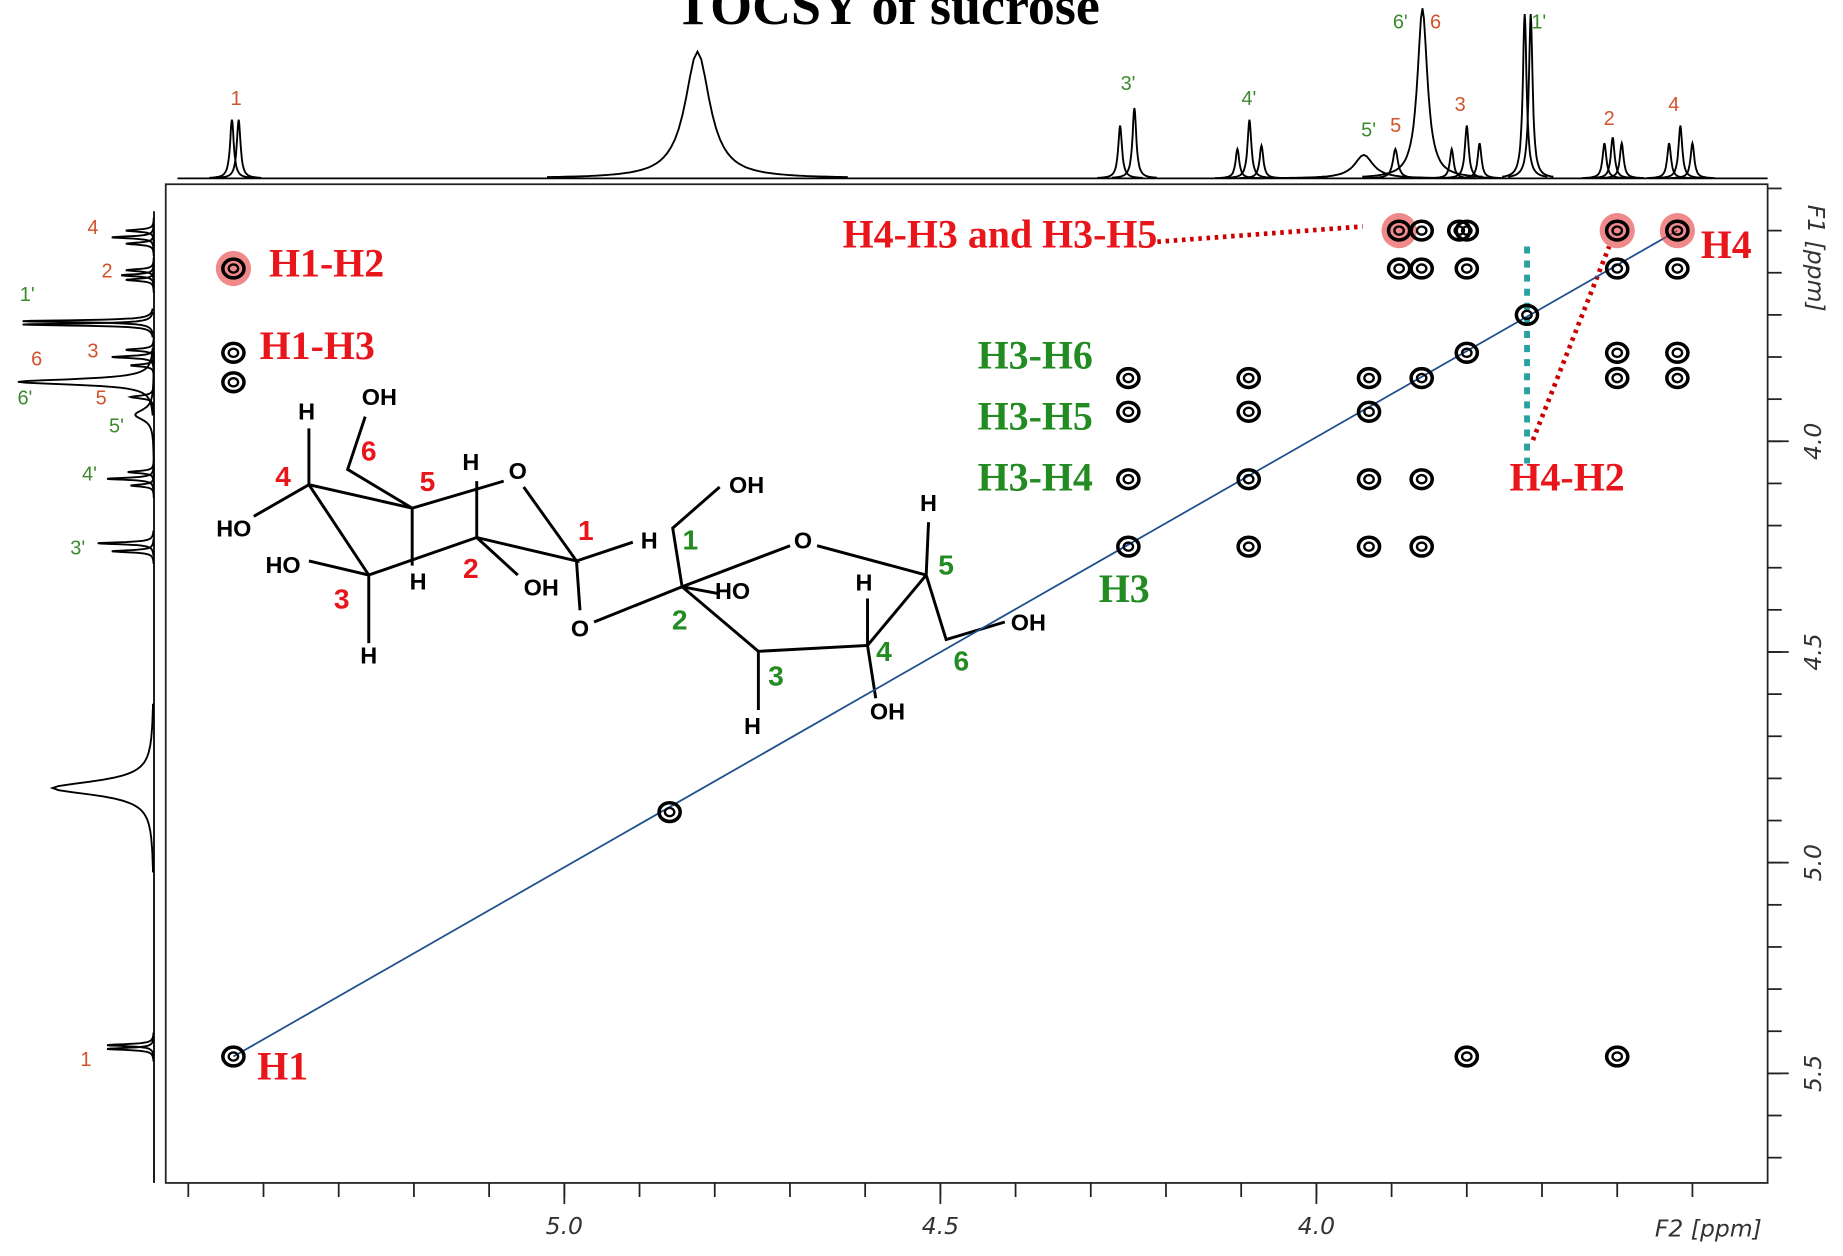 Image resolution: width=1843 pixels, height=1256 pixels. I want to click on top-peak-label: 6', so click(1400, 23).